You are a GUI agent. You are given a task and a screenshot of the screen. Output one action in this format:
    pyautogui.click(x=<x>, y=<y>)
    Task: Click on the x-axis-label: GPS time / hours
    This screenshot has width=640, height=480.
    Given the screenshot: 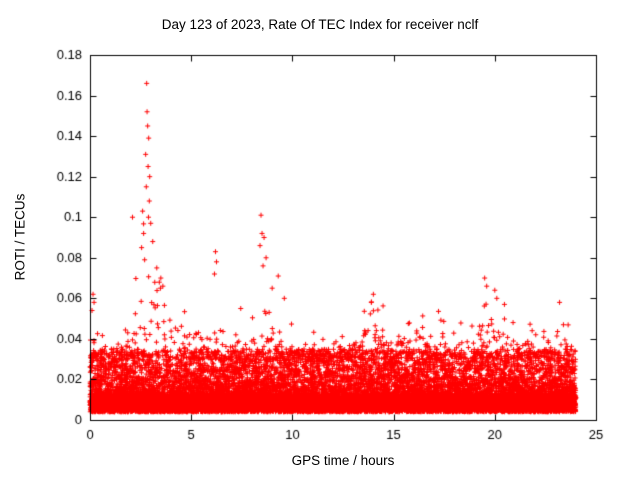 What is the action you would take?
    pyautogui.click(x=343, y=460)
    